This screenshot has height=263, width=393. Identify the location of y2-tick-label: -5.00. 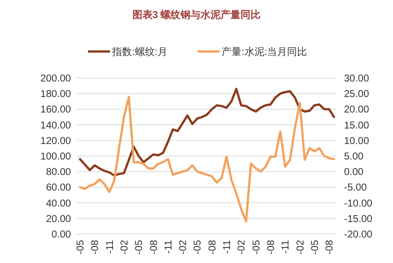
(356, 188).